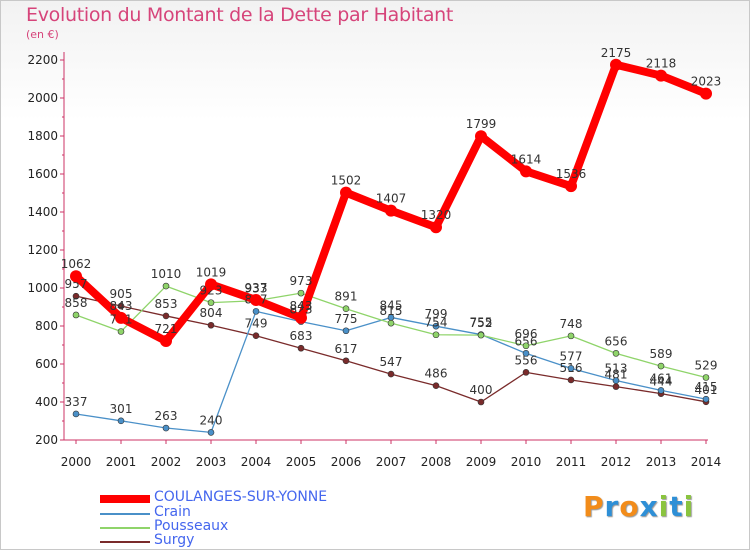 The height and width of the screenshot is (550, 750). Describe the element at coordinates (76, 264) in the screenshot. I see `data-label: 1062` at that location.